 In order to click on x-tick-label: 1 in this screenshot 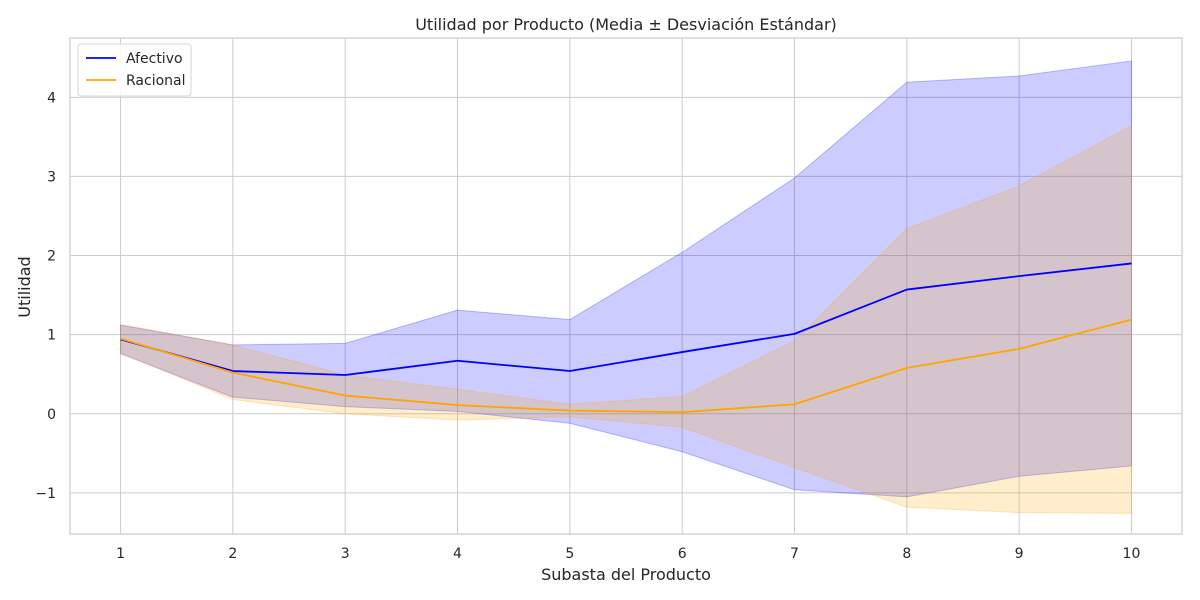, I will do `click(120, 554)`.